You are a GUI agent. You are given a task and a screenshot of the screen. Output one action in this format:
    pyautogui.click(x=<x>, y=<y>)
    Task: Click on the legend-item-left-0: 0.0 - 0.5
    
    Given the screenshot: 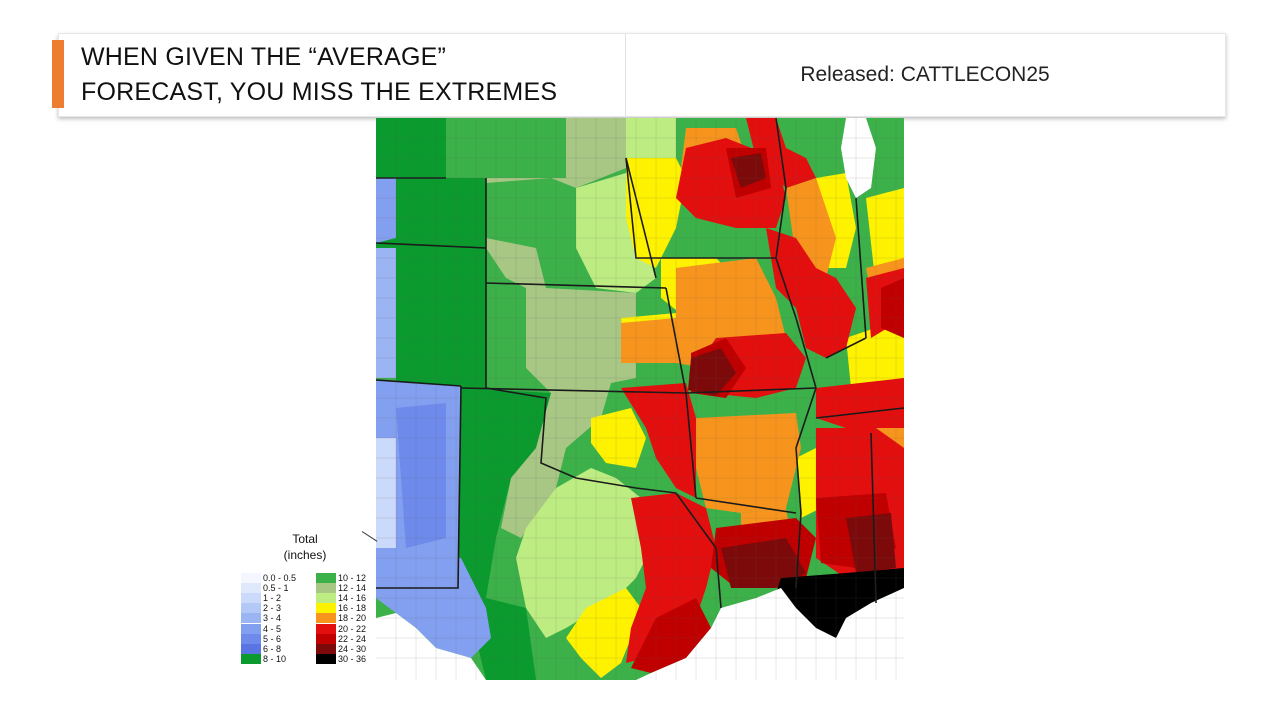 What is the action you would take?
    pyautogui.click(x=268, y=577)
    